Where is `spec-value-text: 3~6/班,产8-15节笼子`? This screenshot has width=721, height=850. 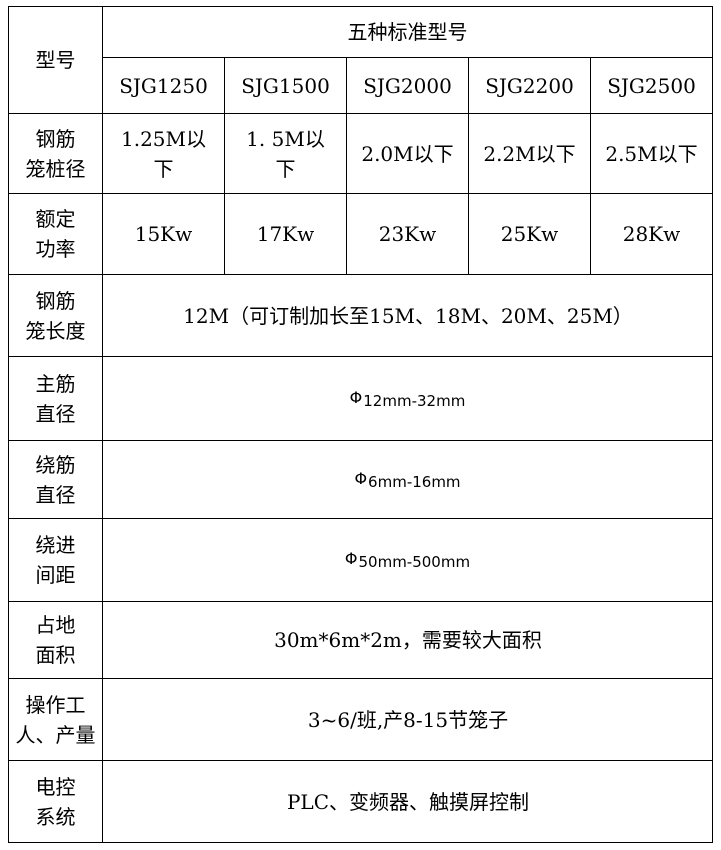 spec-value-text: 3~6/班,产8-15节笼子 is located at coordinates (408, 719).